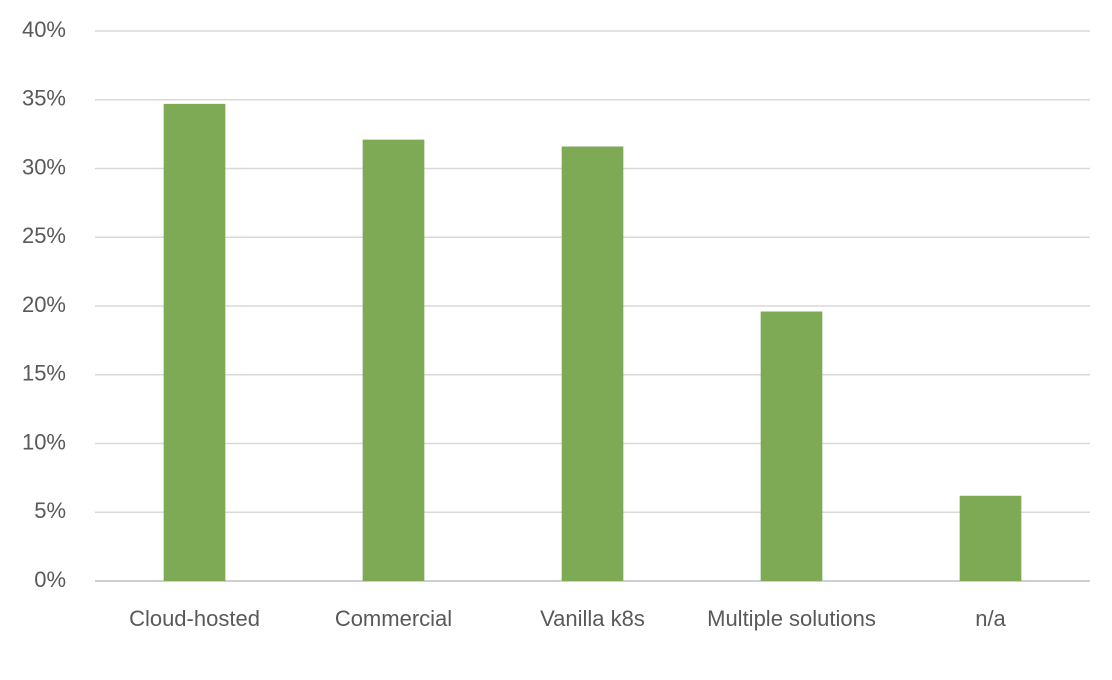 The image size is (1112, 680). I want to click on y-tick-label: 40%, so click(44, 29).